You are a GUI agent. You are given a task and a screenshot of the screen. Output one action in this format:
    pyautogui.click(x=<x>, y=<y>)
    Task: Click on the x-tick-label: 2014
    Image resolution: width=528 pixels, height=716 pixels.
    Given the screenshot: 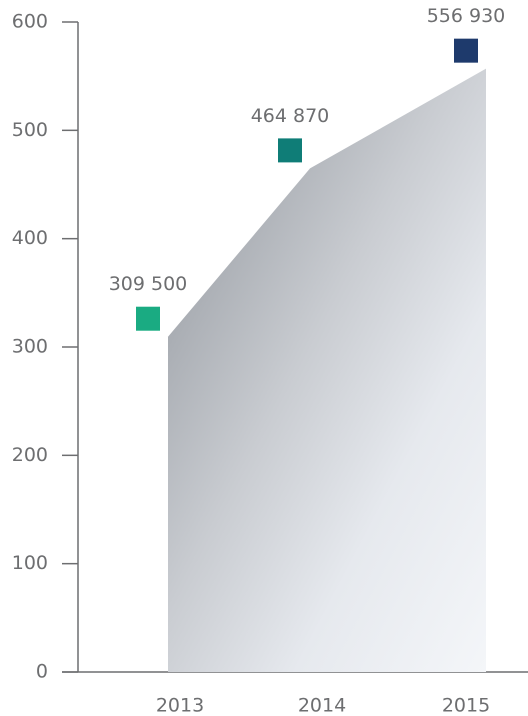 What is the action you would take?
    pyautogui.click(x=322, y=705)
    